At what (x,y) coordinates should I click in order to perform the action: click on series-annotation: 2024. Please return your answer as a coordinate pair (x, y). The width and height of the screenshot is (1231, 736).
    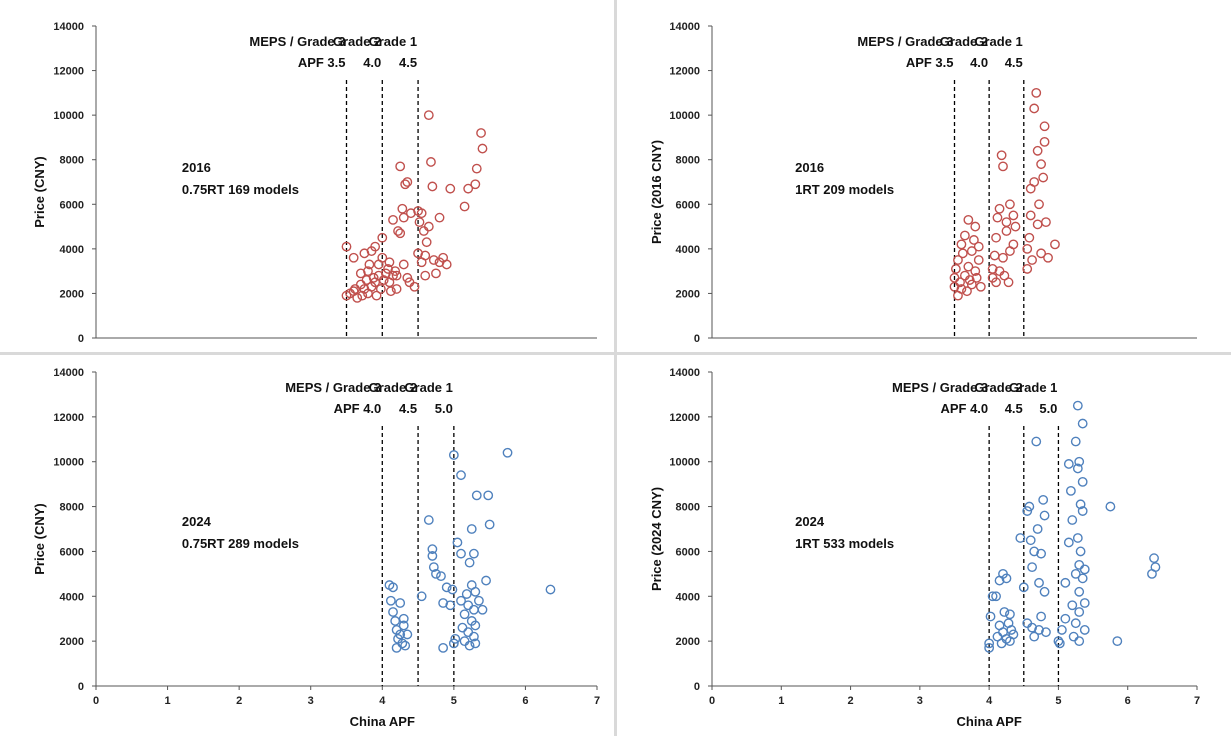
    Looking at the image, I should click on (810, 521).